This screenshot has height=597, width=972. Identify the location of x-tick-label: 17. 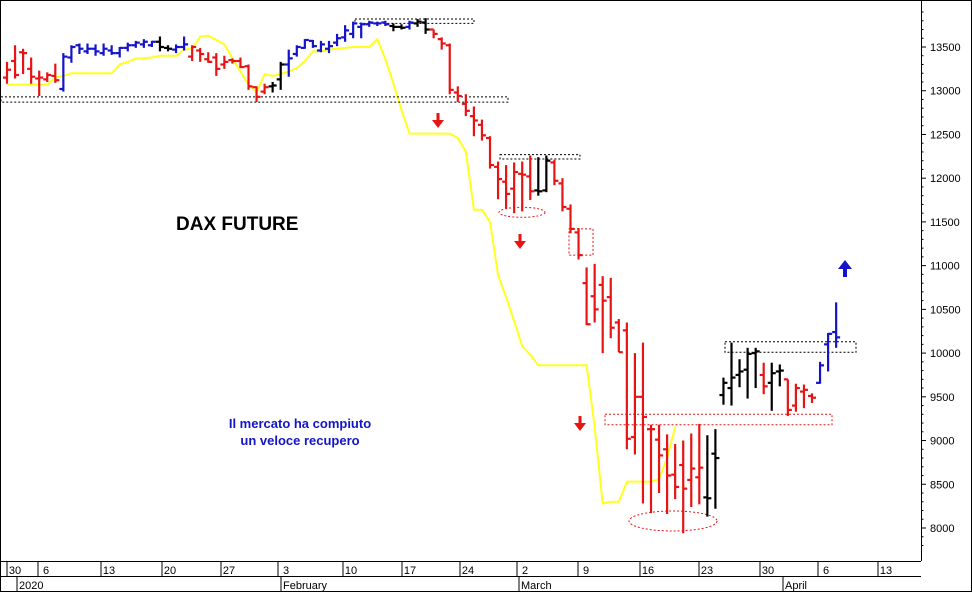
(410, 571).